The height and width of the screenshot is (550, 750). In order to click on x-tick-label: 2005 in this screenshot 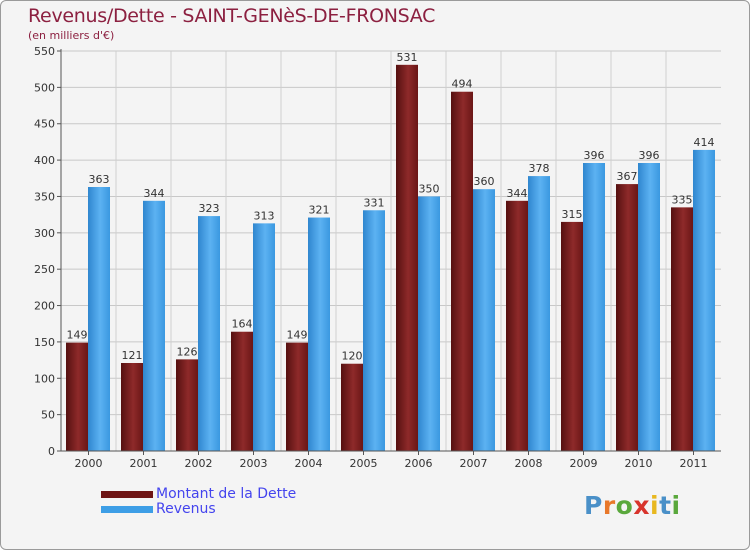, I will do `click(364, 463)`.